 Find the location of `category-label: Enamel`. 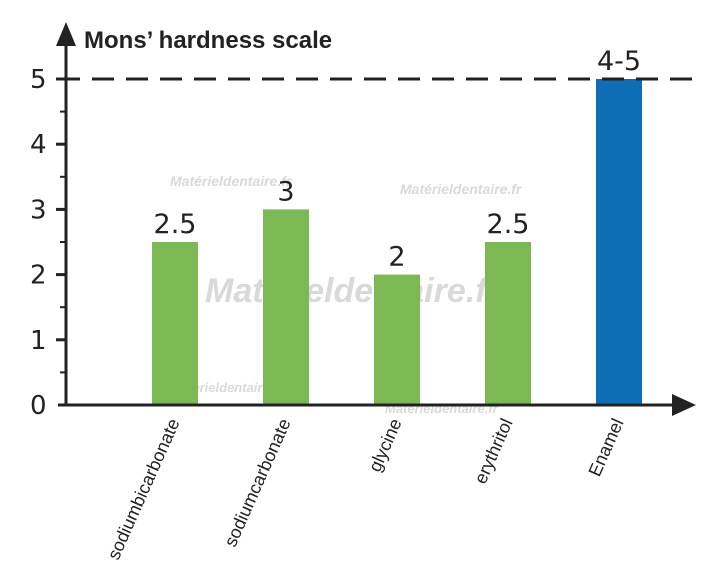

category-label: Enamel is located at coordinates (606, 447).